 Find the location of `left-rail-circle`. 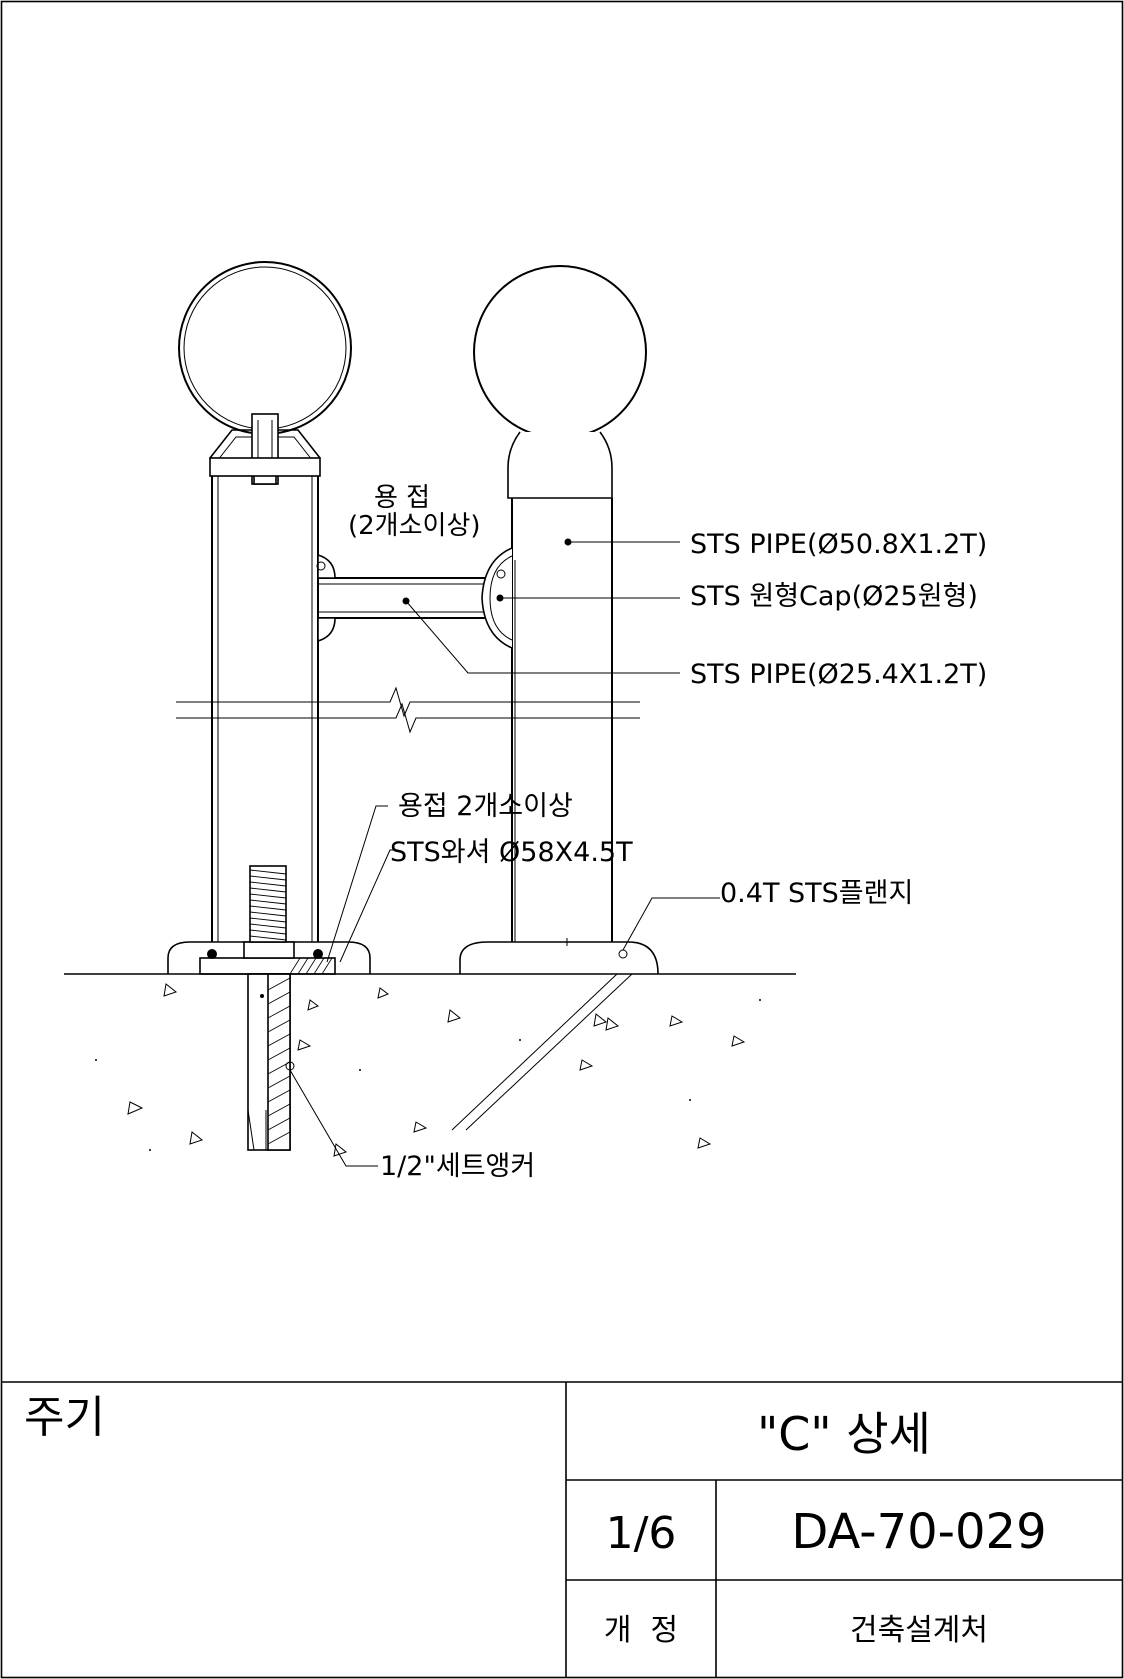

left-rail-circle is located at coordinates (265, 348).